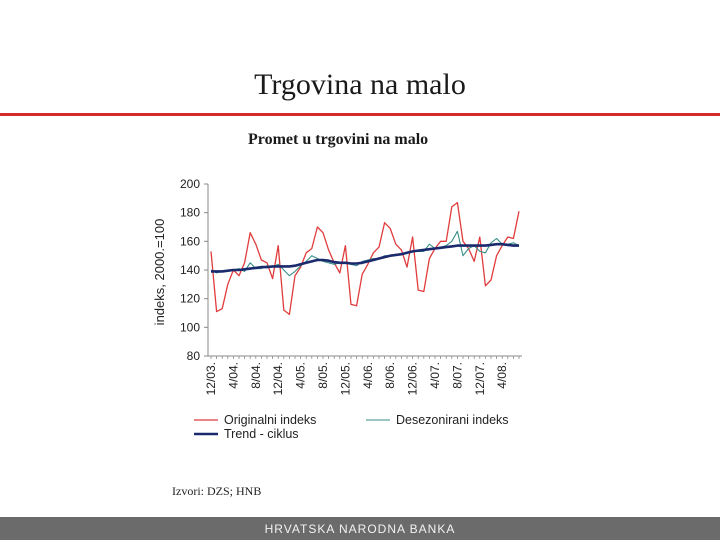 This screenshot has height=540, width=720. What do you see at coordinates (278, 378) in the screenshot?
I see `x-tick-label: 12/04.` at bounding box center [278, 378].